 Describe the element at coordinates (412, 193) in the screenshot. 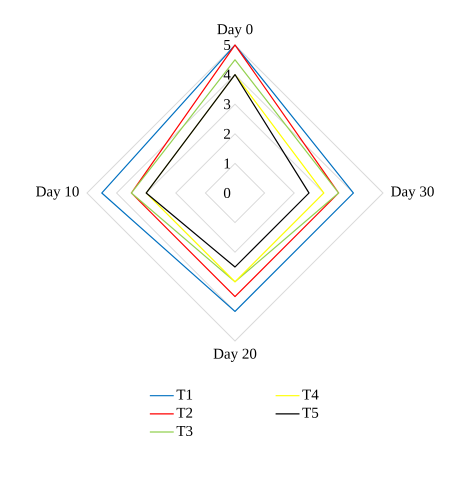

I see `spoke-label: Day 30` at that location.